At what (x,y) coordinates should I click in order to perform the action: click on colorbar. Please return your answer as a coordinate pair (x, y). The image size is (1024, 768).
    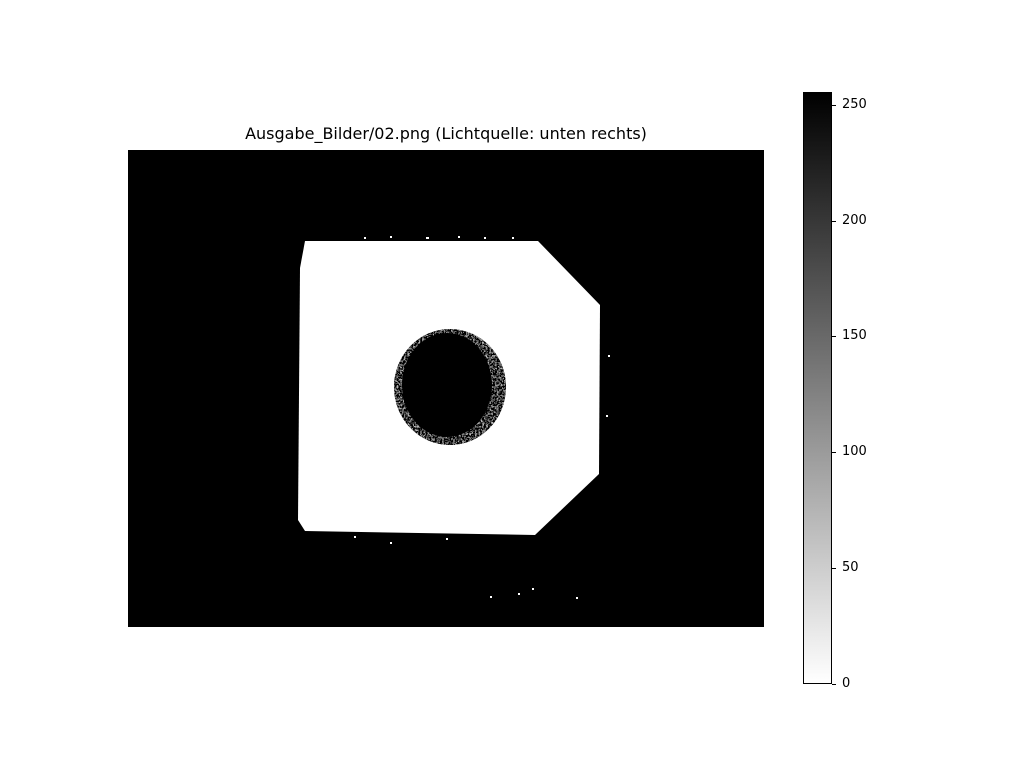
    Looking at the image, I should click on (817, 388).